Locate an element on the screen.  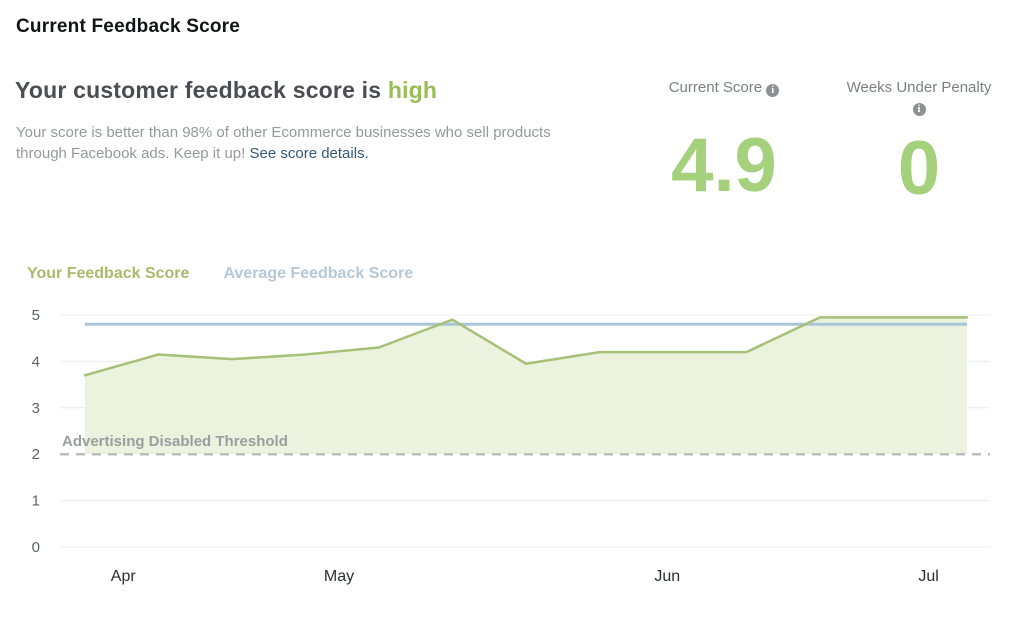
y-tick-label: 5 is located at coordinates (36, 315).